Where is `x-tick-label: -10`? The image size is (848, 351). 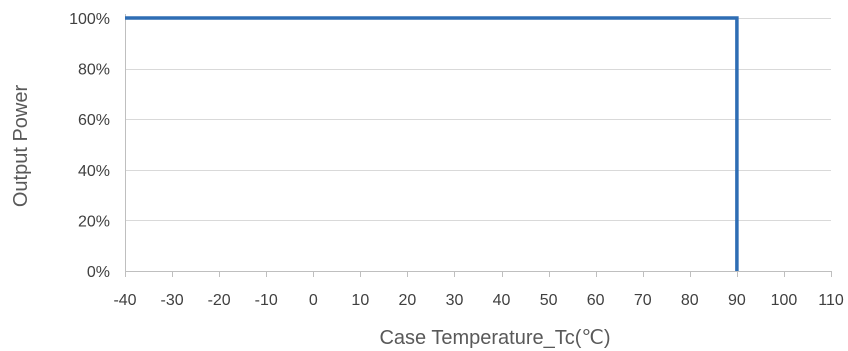
x-tick-label: -10 is located at coordinates (266, 300).